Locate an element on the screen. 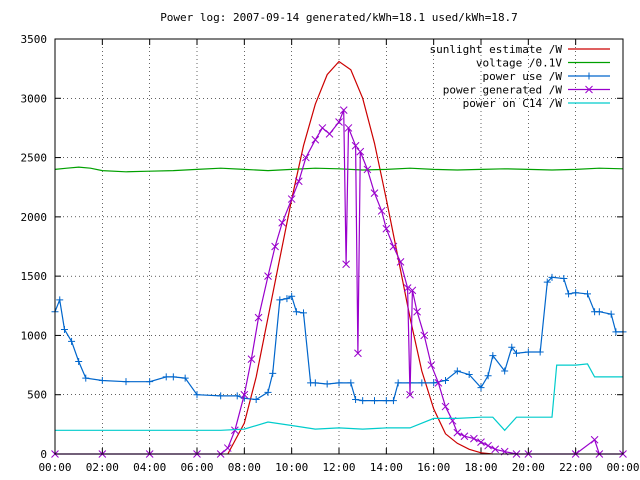  x-tick-label: 14:00 is located at coordinates (386, 467).